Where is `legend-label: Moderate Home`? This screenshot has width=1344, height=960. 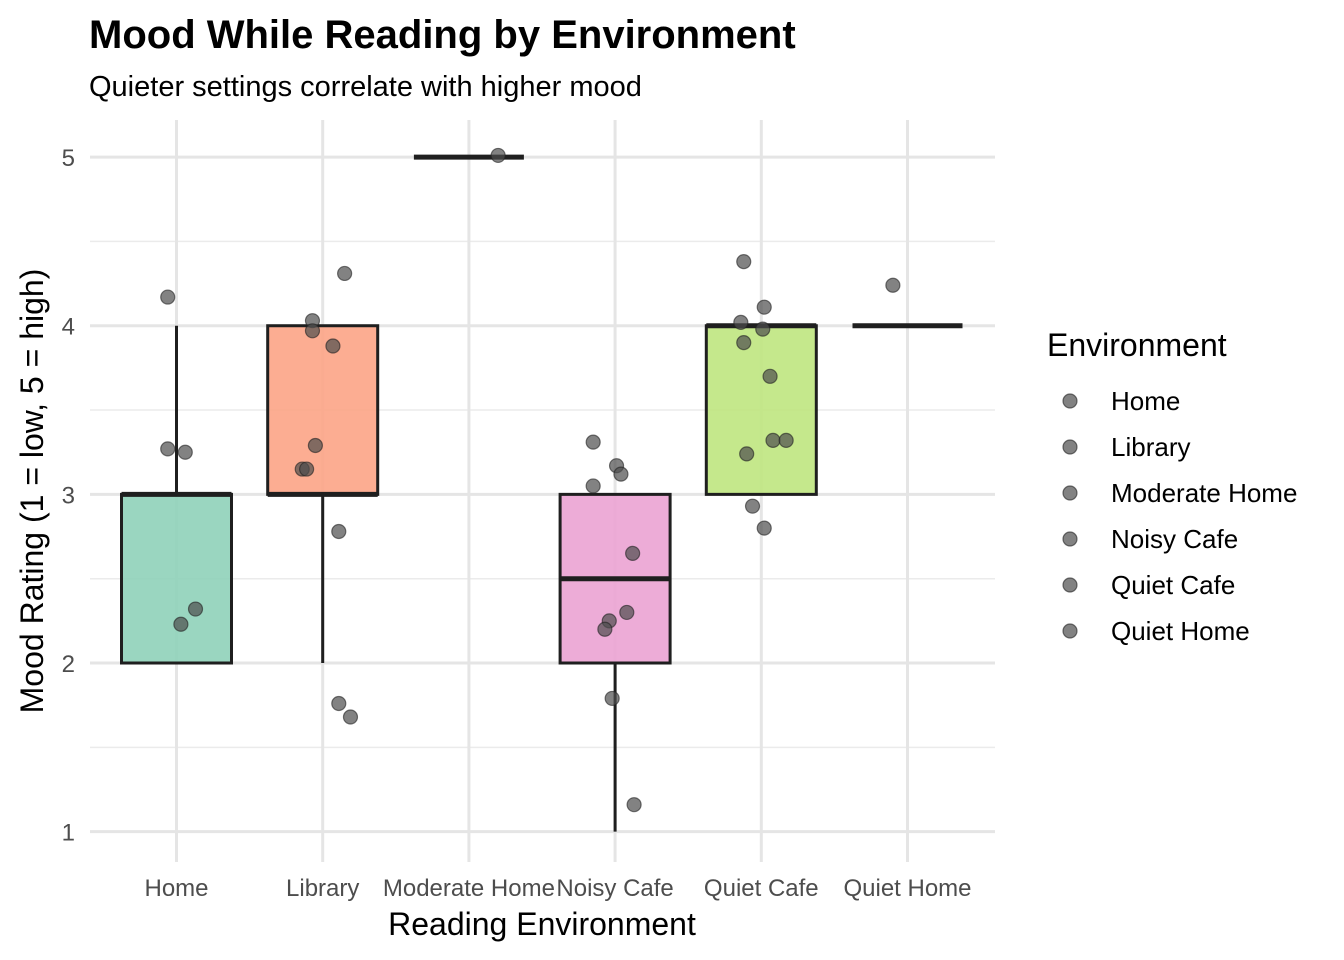
legend-label: Moderate Home is located at coordinates (1204, 493).